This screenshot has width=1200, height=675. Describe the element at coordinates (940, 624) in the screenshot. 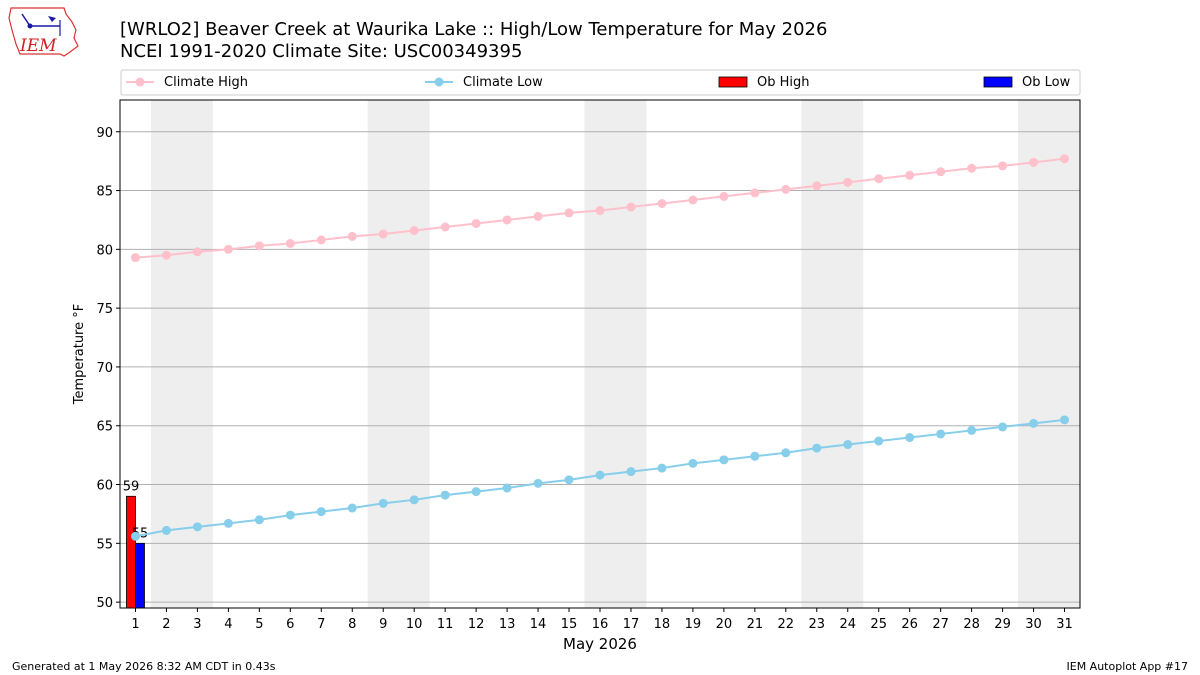

I see `x-tick-label: 27` at that location.